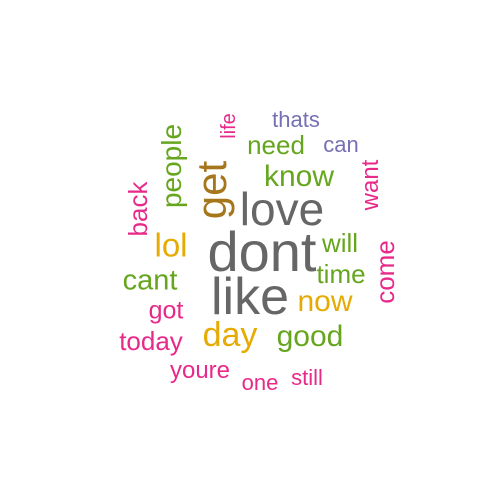  Describe the element at coordinates (385, 272) in the screenshot. I see `word-come: come` at that location.